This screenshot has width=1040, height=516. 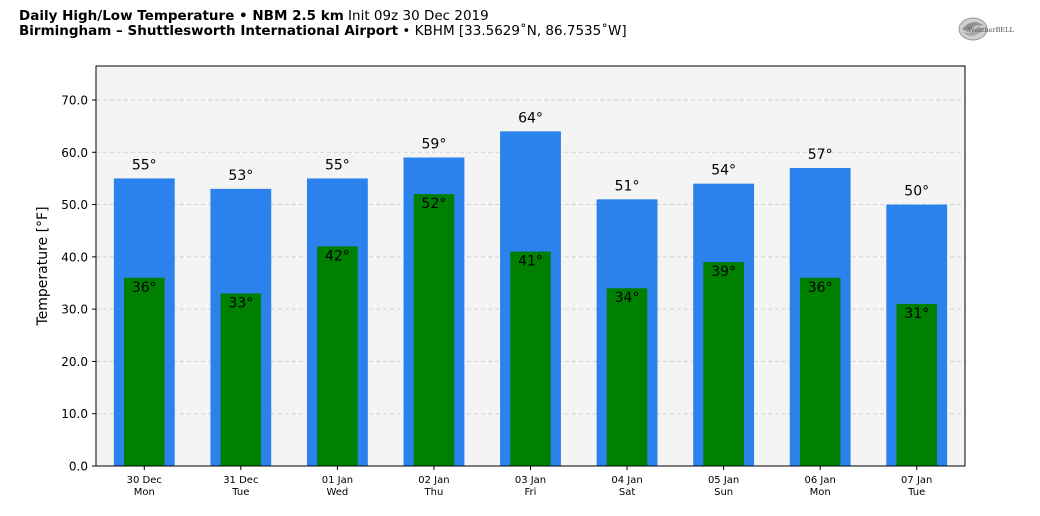 What do you see at coordinates (416, 16) in the screenshot?
I see `chart-init-time: Init 09z 30 Dec 2019` at bounding box center [416, 16].